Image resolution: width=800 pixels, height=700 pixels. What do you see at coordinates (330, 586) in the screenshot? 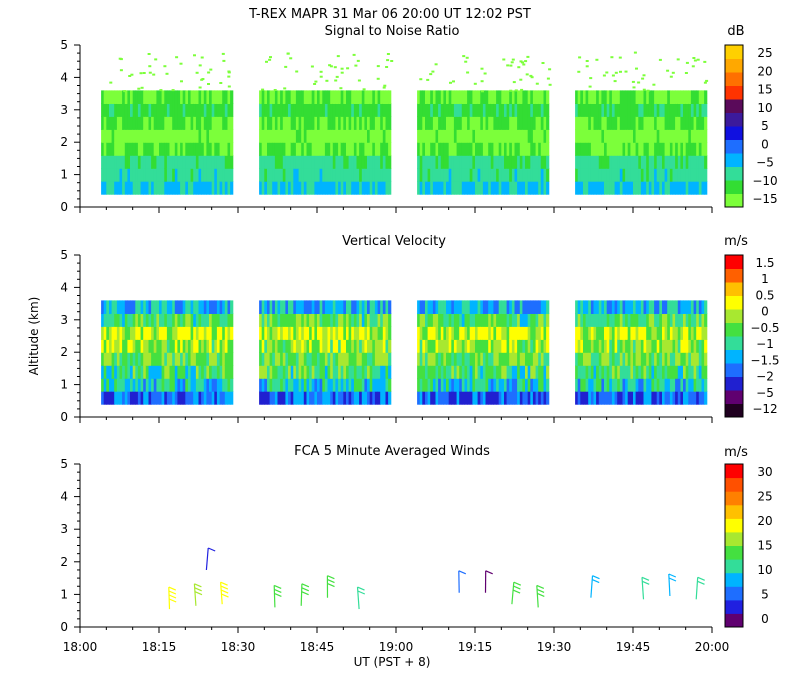
I see `wind-barb` at bounding box center [330, 586].